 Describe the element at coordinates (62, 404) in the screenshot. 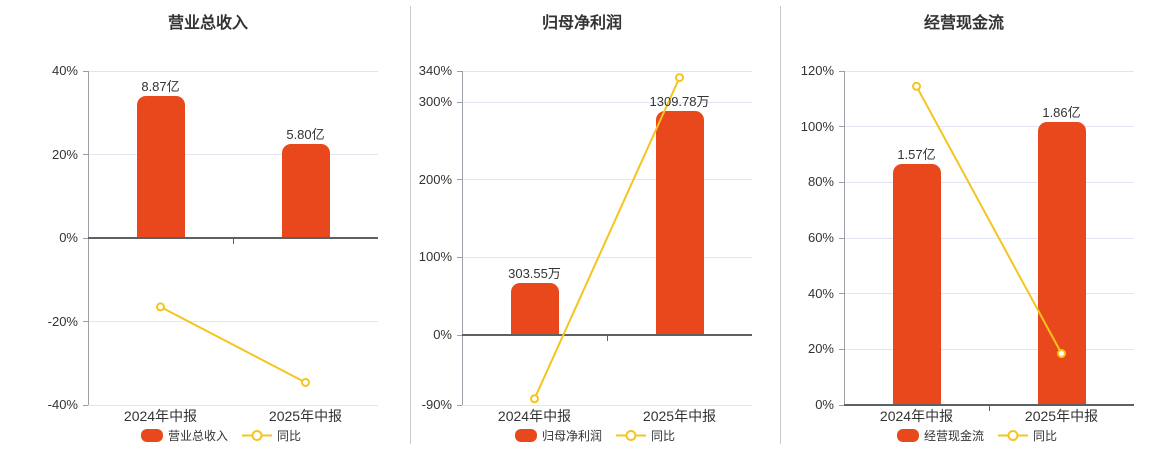

I see `y-tick-label: -40%` at that location.